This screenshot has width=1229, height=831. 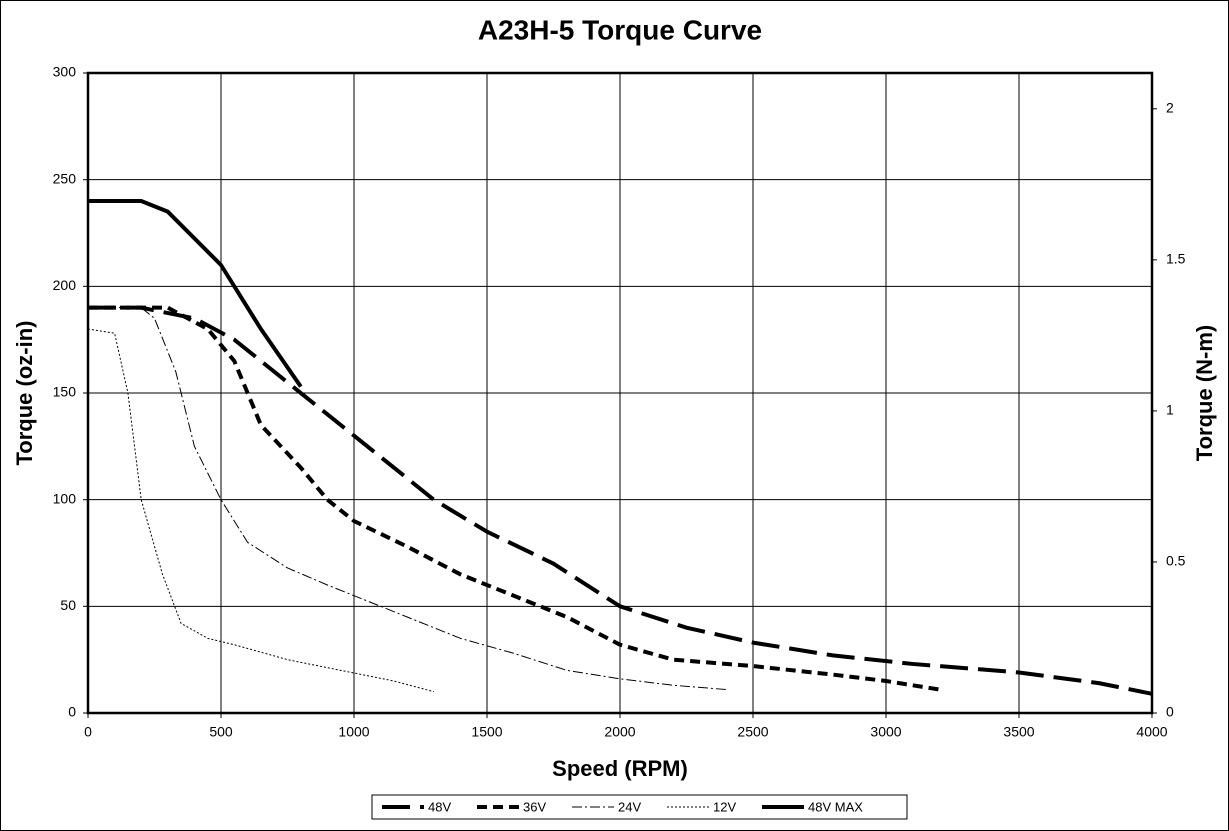 I want to click on x-tick-label: 3500, so click(x=1018, y=732).